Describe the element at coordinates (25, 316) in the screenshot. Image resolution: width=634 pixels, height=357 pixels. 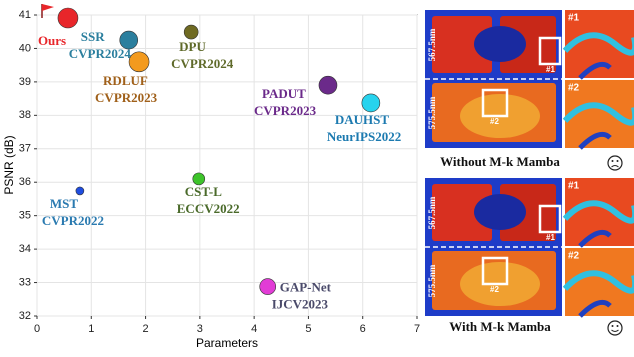
I see `y-tick-label: 32` at that location.